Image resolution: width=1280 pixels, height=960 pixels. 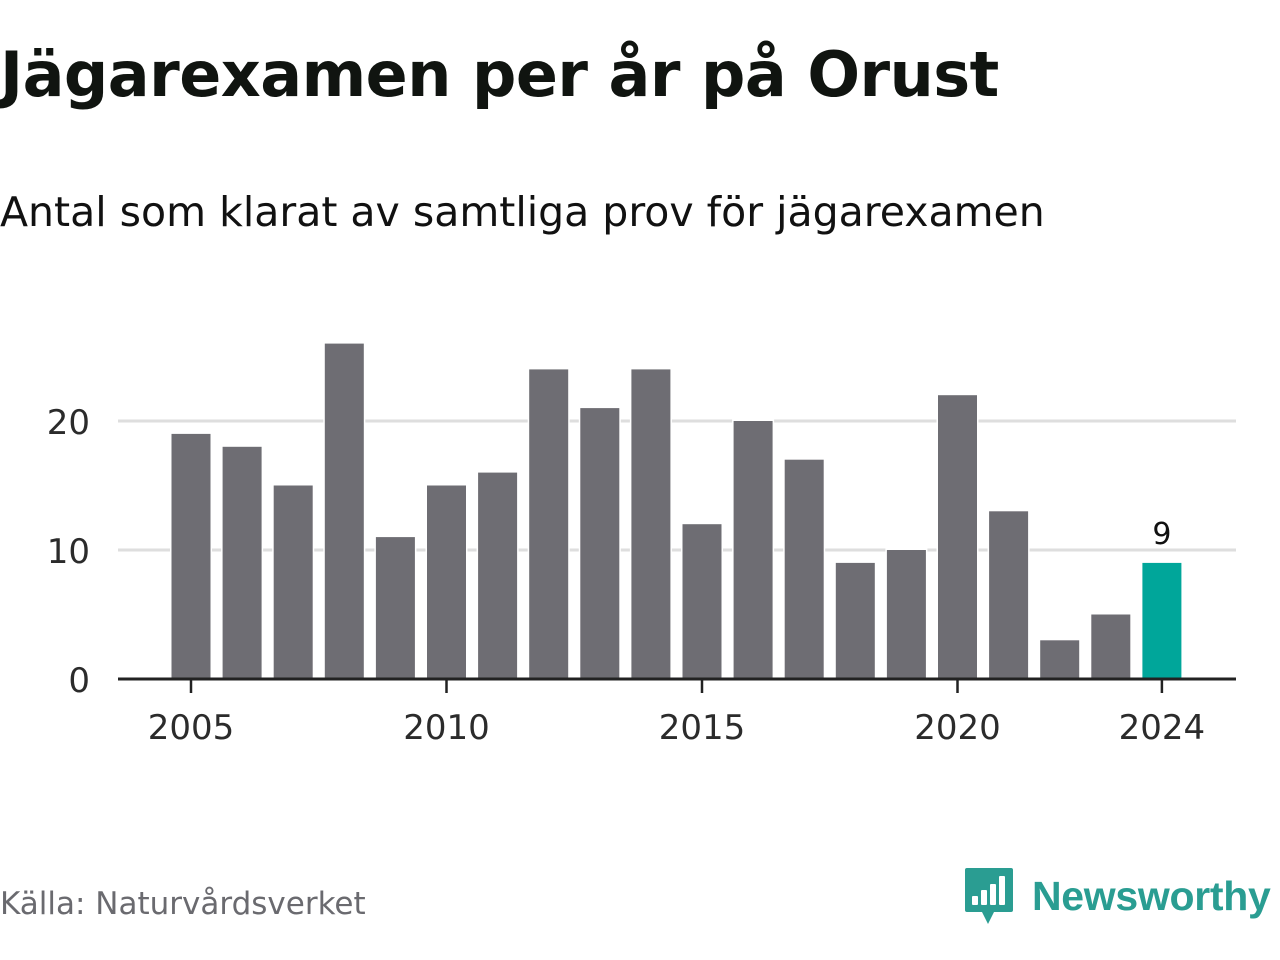 What do you see at coordinates (242, 563) in the screenshot?
I see `bar-2006` at bounding box center [242, 563].